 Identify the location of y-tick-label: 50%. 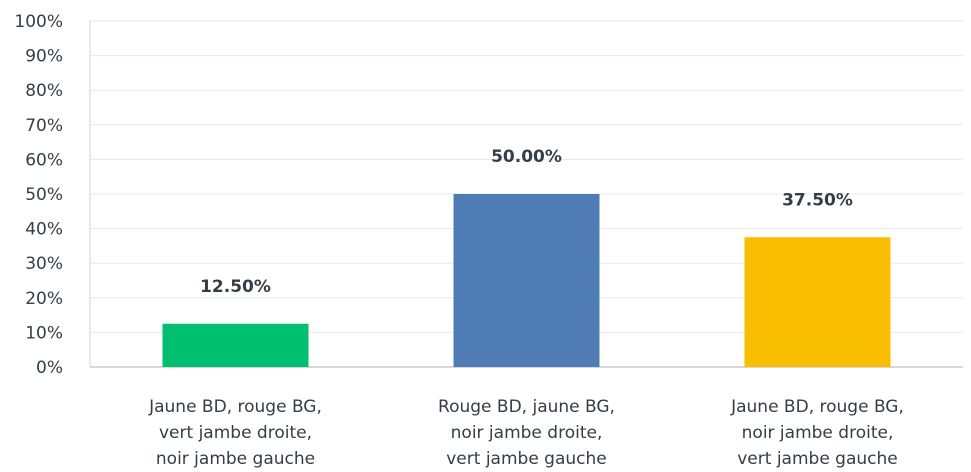
(44, 195).